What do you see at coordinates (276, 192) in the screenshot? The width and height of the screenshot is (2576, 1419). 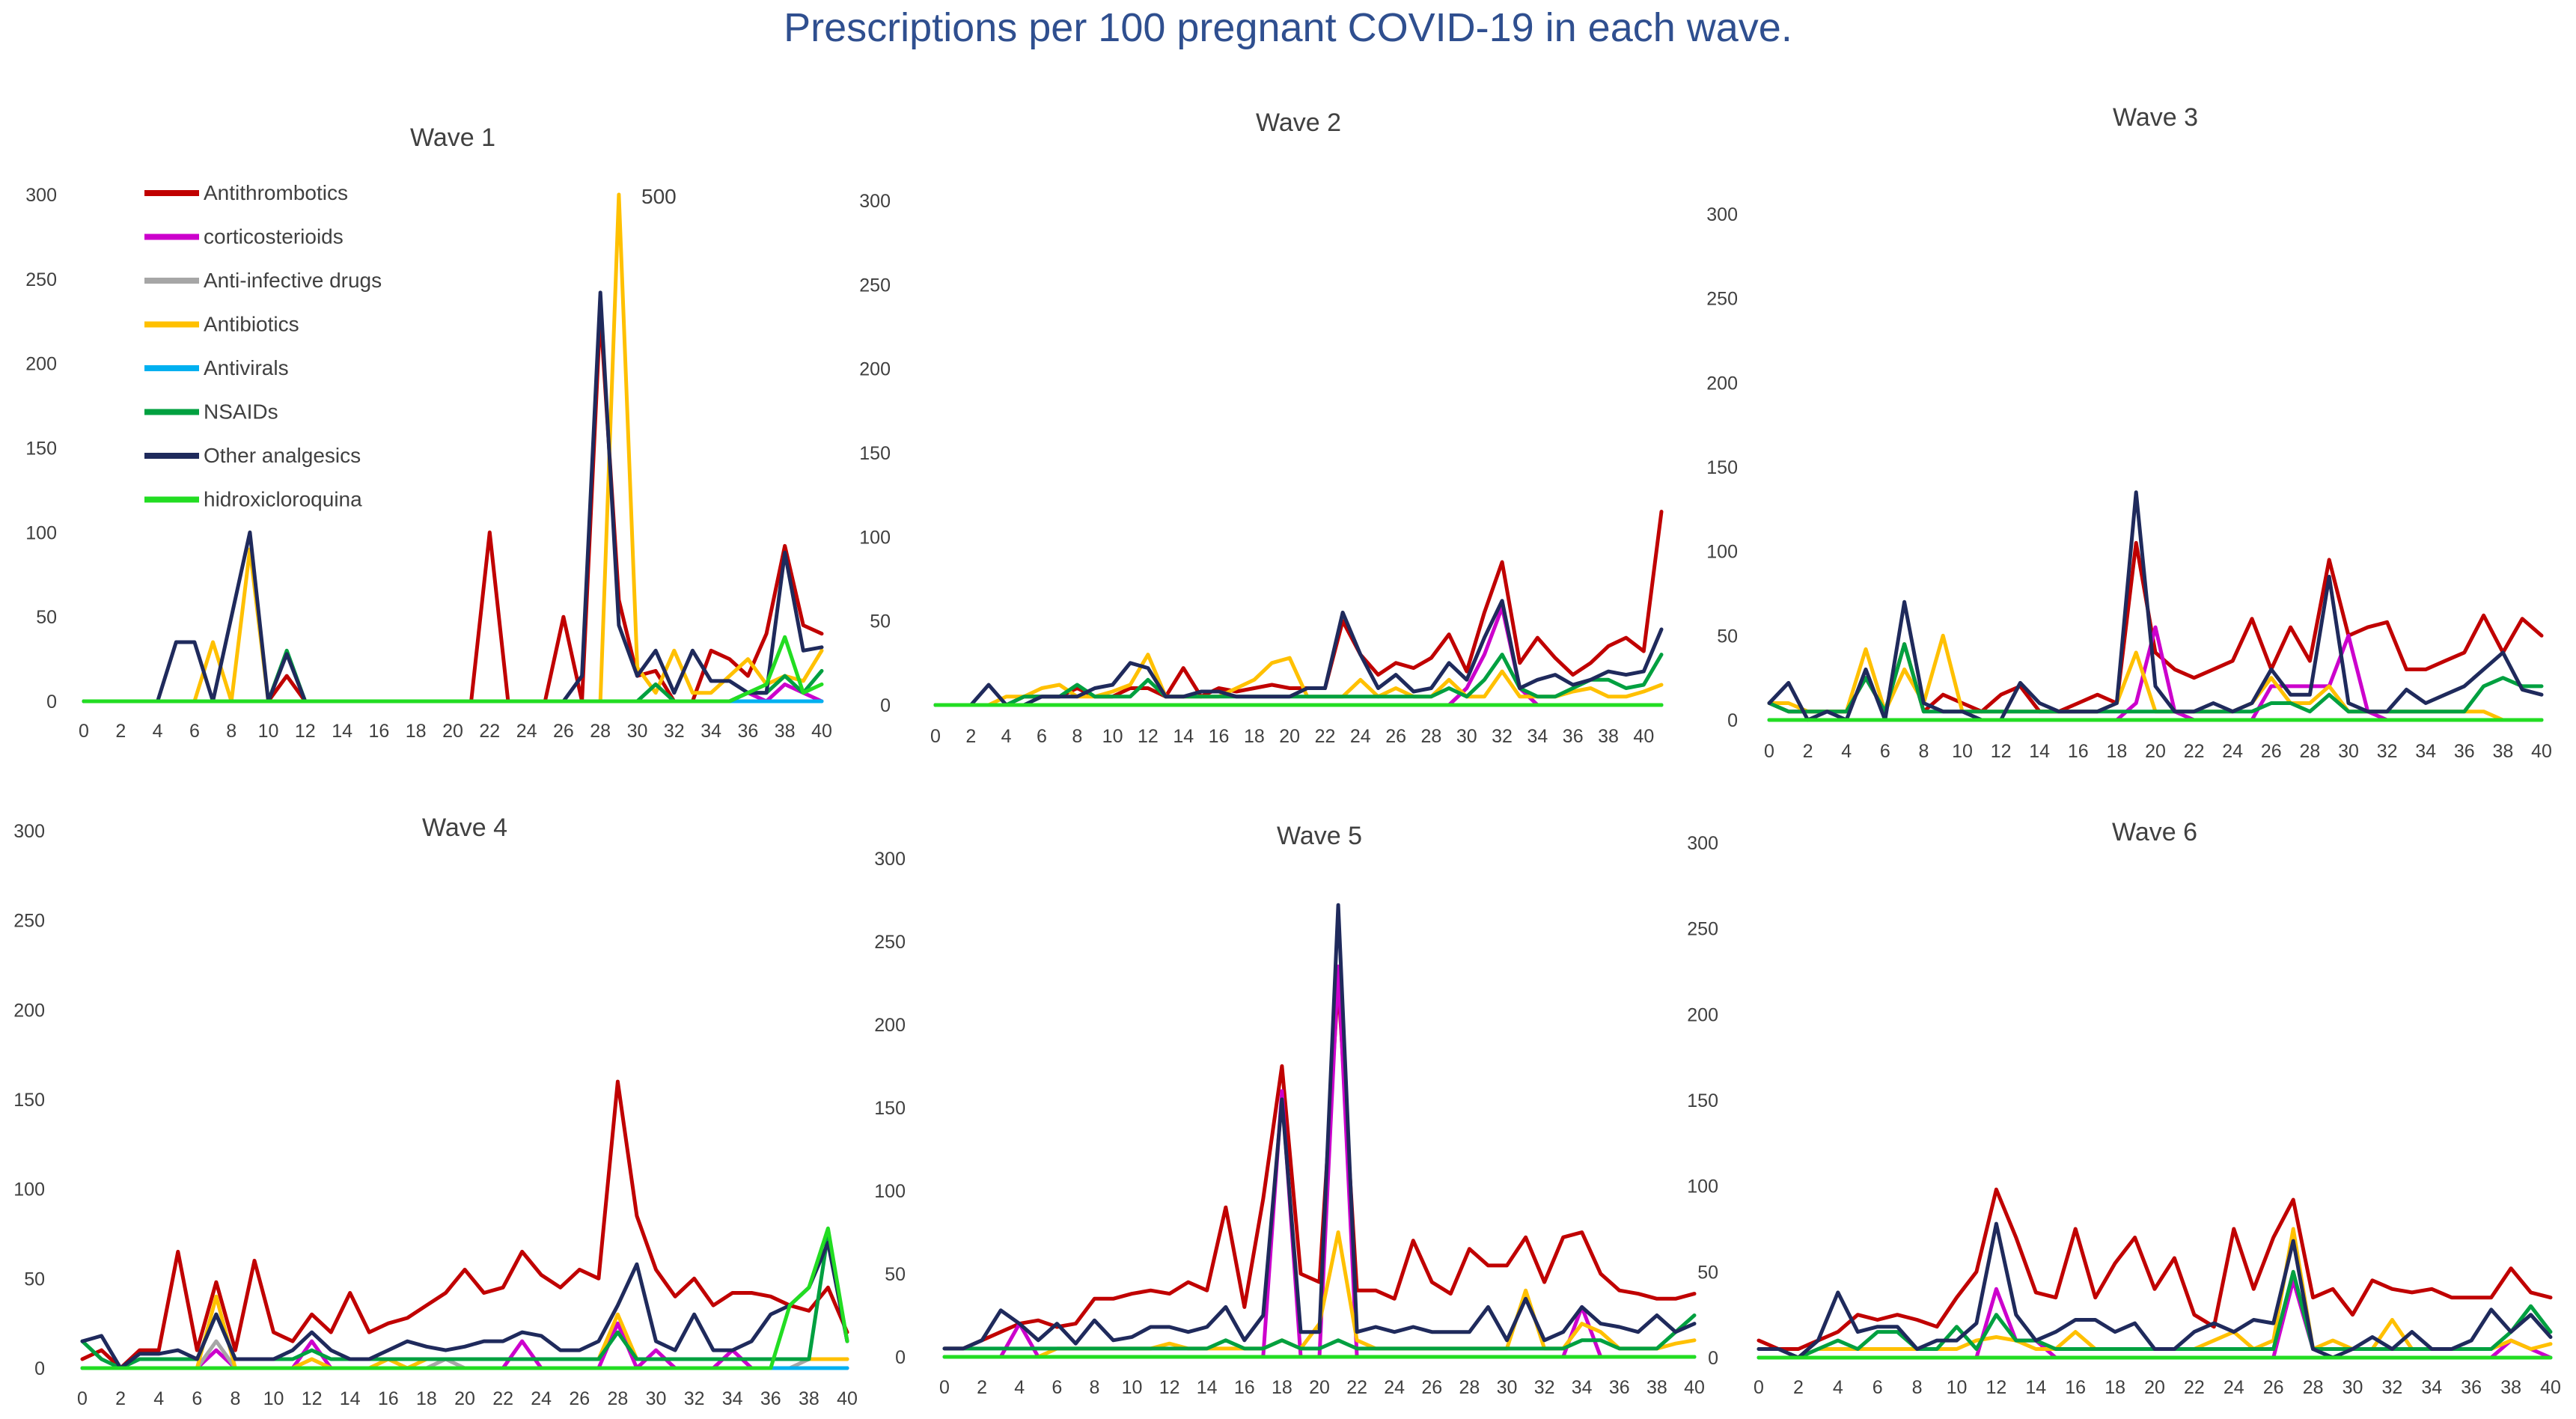 I see `legend-label-antithrombotics: Antithrombotics` at bounding box center [276, 192].